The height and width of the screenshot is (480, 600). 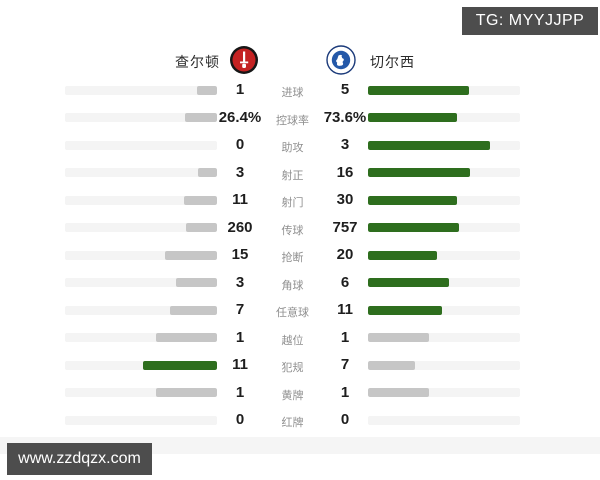 I want to click on stat-row: 26.4% 控球率 73.6%, so click(x=300, y=118).